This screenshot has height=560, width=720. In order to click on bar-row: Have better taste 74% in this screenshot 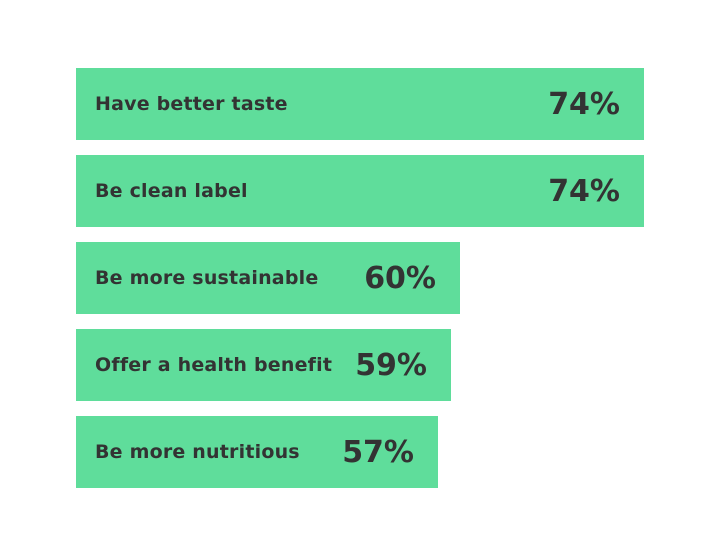, I will do `click(360, 104)`.